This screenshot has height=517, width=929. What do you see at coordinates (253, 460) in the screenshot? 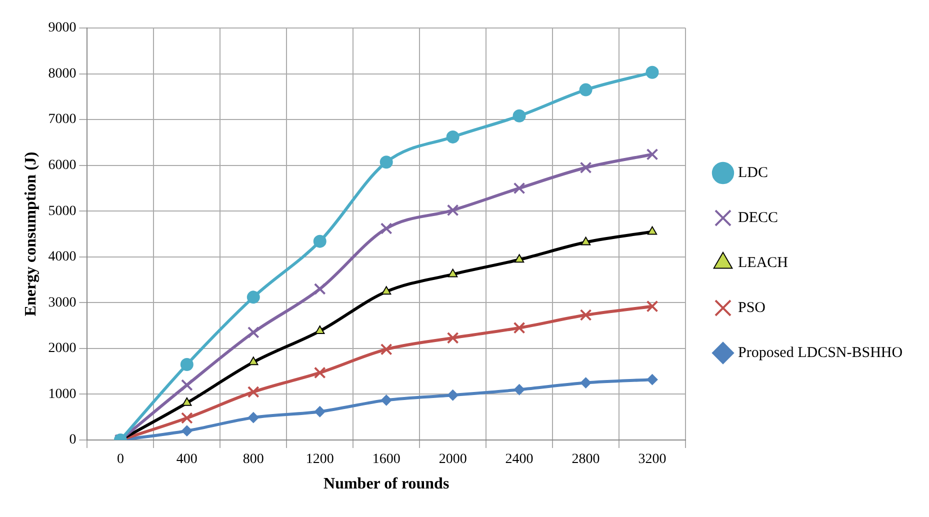
I see `x-tick-label: 800` at bounding box center [253, 460].